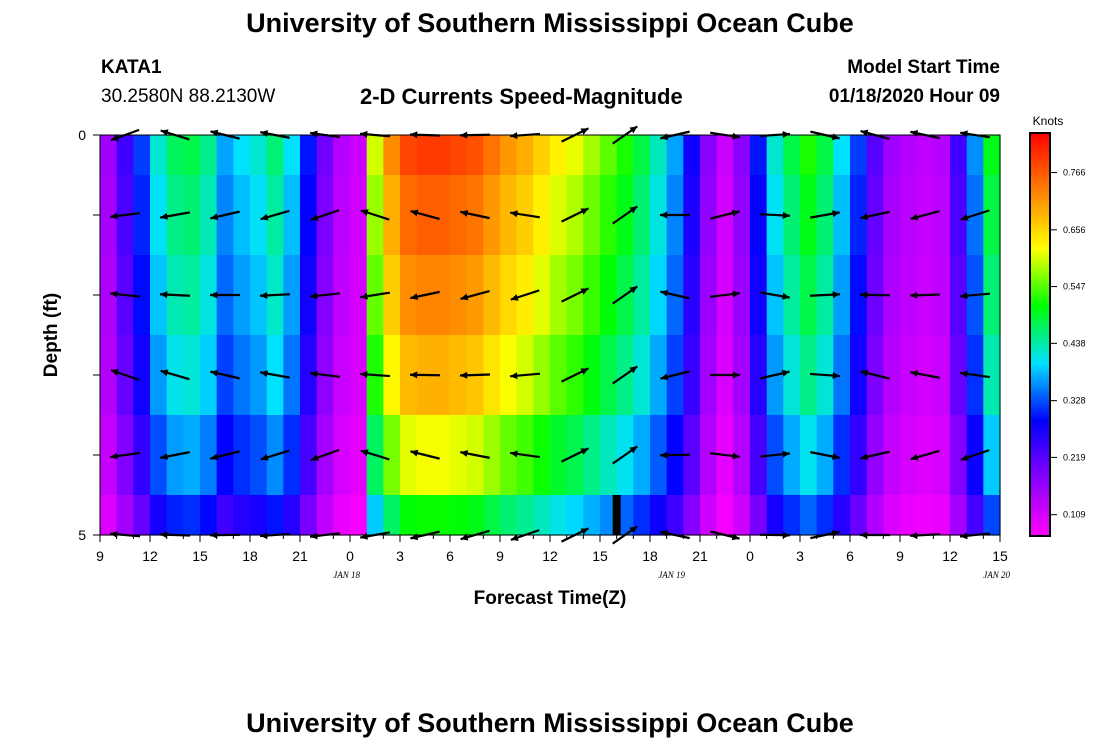  What do you see at coordinates (100, 556) in the screenshot?
I see `x-tick-label: 9` at bounding box center [100, 556].